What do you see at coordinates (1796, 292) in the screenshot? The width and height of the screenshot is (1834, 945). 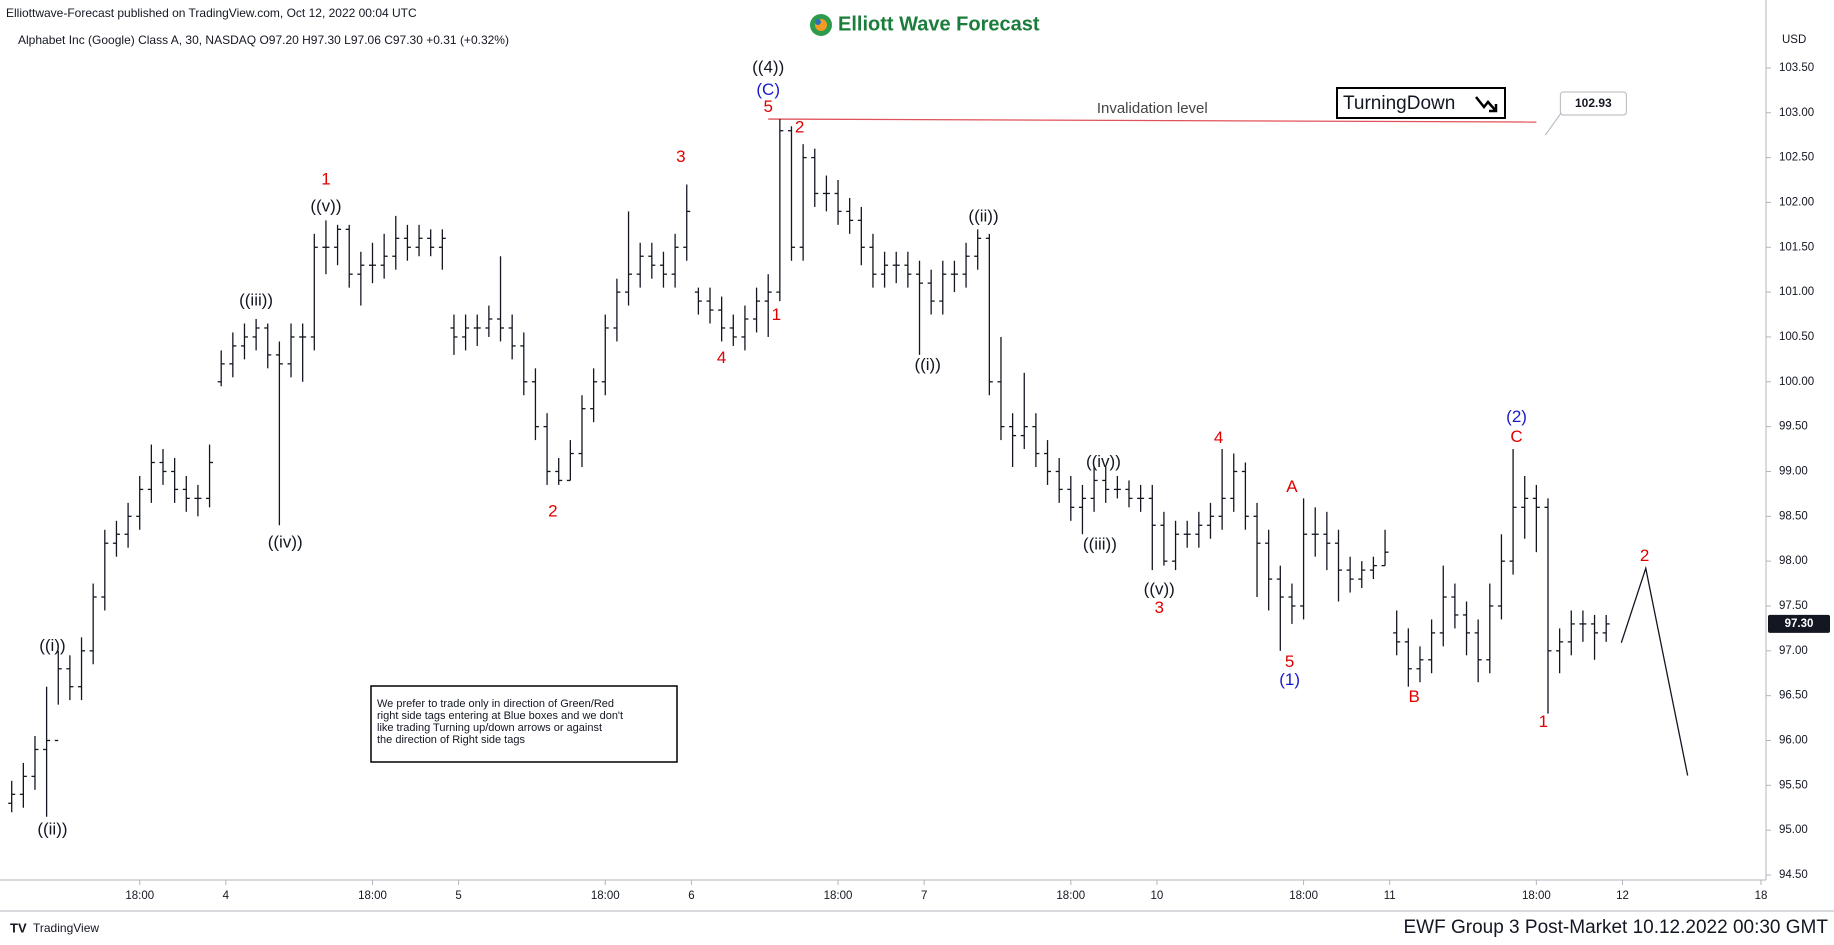 I see `y-tick-label: 101.00` at bounding box center [1796, 292].